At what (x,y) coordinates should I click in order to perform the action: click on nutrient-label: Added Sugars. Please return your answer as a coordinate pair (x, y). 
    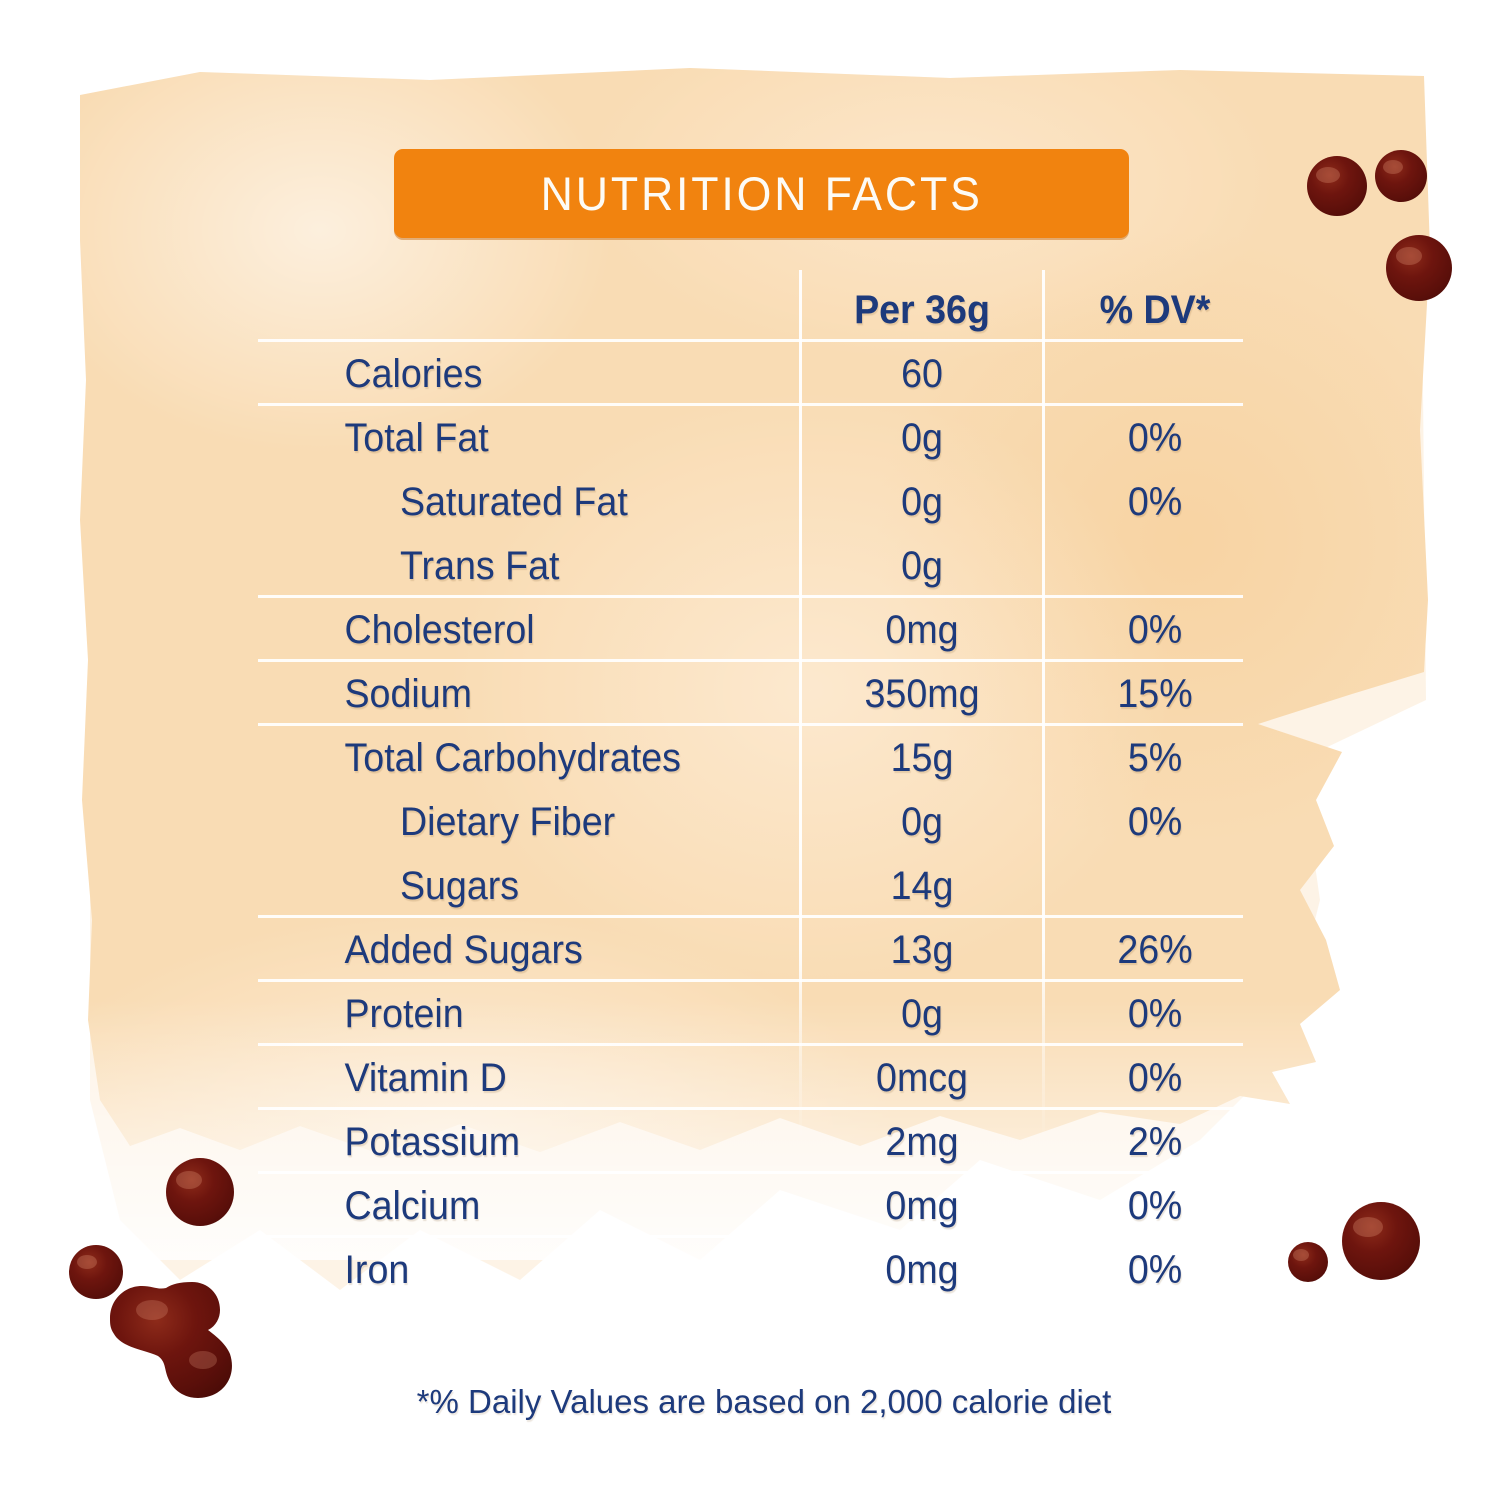
    Looking at the image, I should click on (463, 950).